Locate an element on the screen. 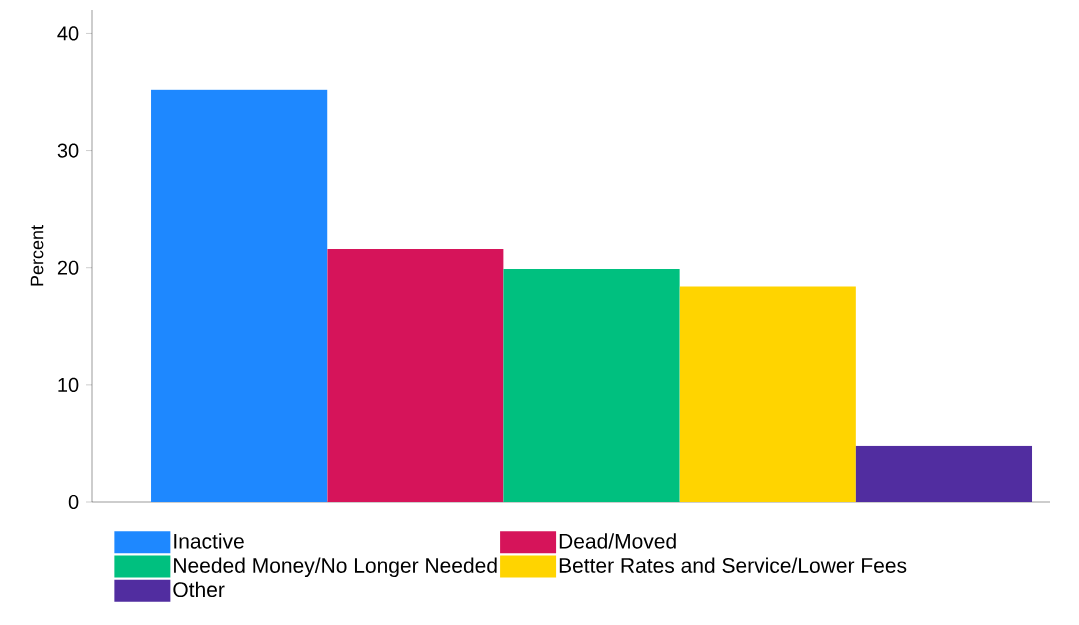 Image resolution: width=1079 pixels, height=625 pixels. legend-label: Needed Money/No Longer Needed is located at coordinates (335, 567).